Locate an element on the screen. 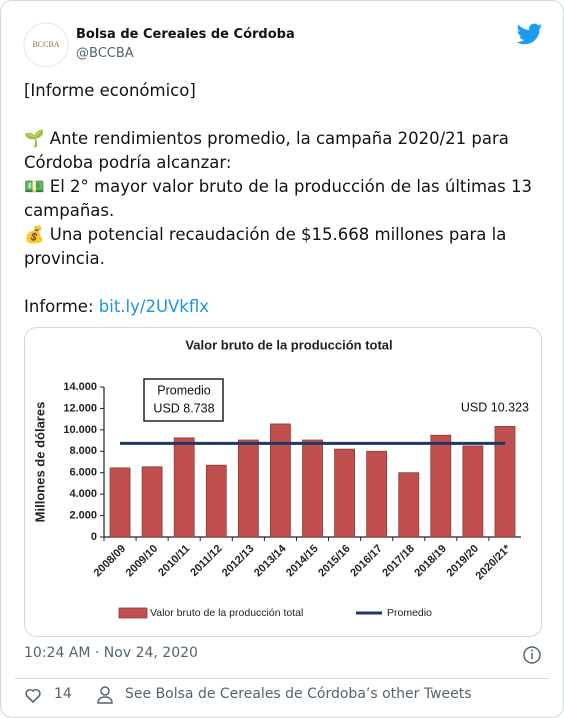  avatar-text: BCCBA is located at coordinates (45, 44).